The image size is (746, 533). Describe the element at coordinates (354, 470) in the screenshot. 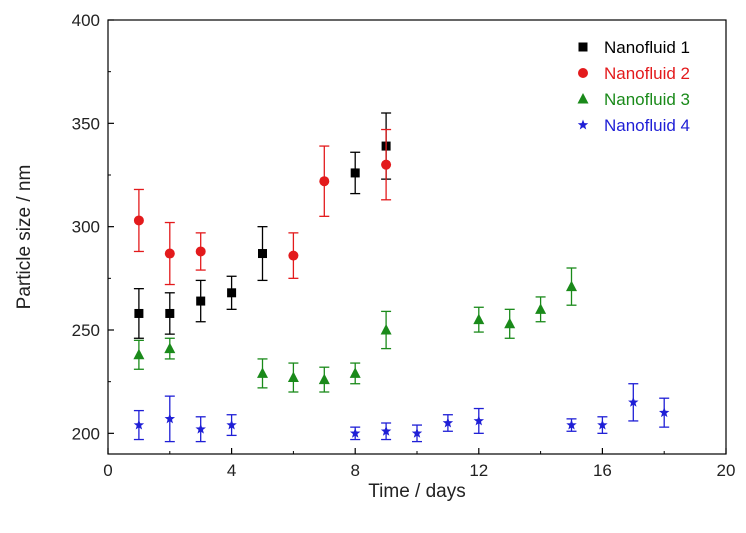

I see `x-tick-label: 8` at that location.